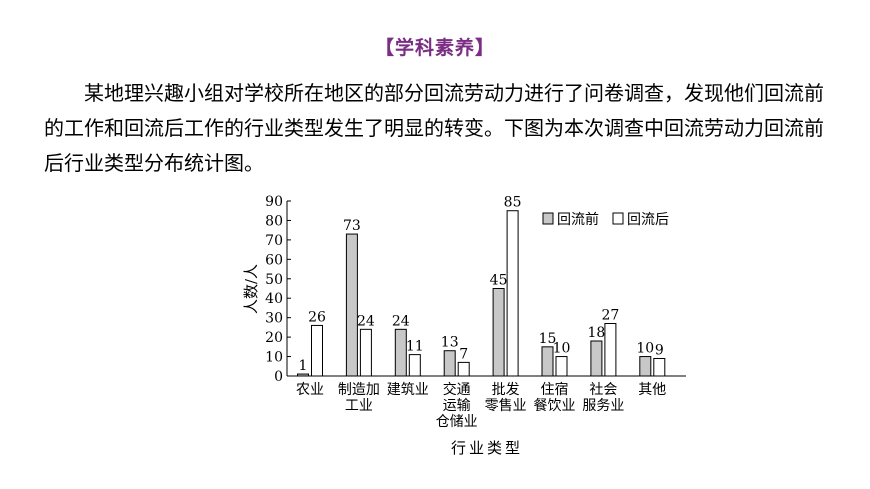 Image resolution: width=870 pixels, height=489 pixels. Describe the element at coordinates (463, 354) in the screenshot. I see `bar-value-label: 7` at that location.